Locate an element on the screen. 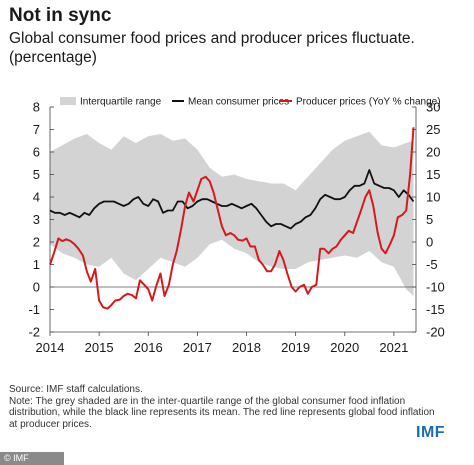  left-tick-label: 1 is located at coordinates (36, 264).